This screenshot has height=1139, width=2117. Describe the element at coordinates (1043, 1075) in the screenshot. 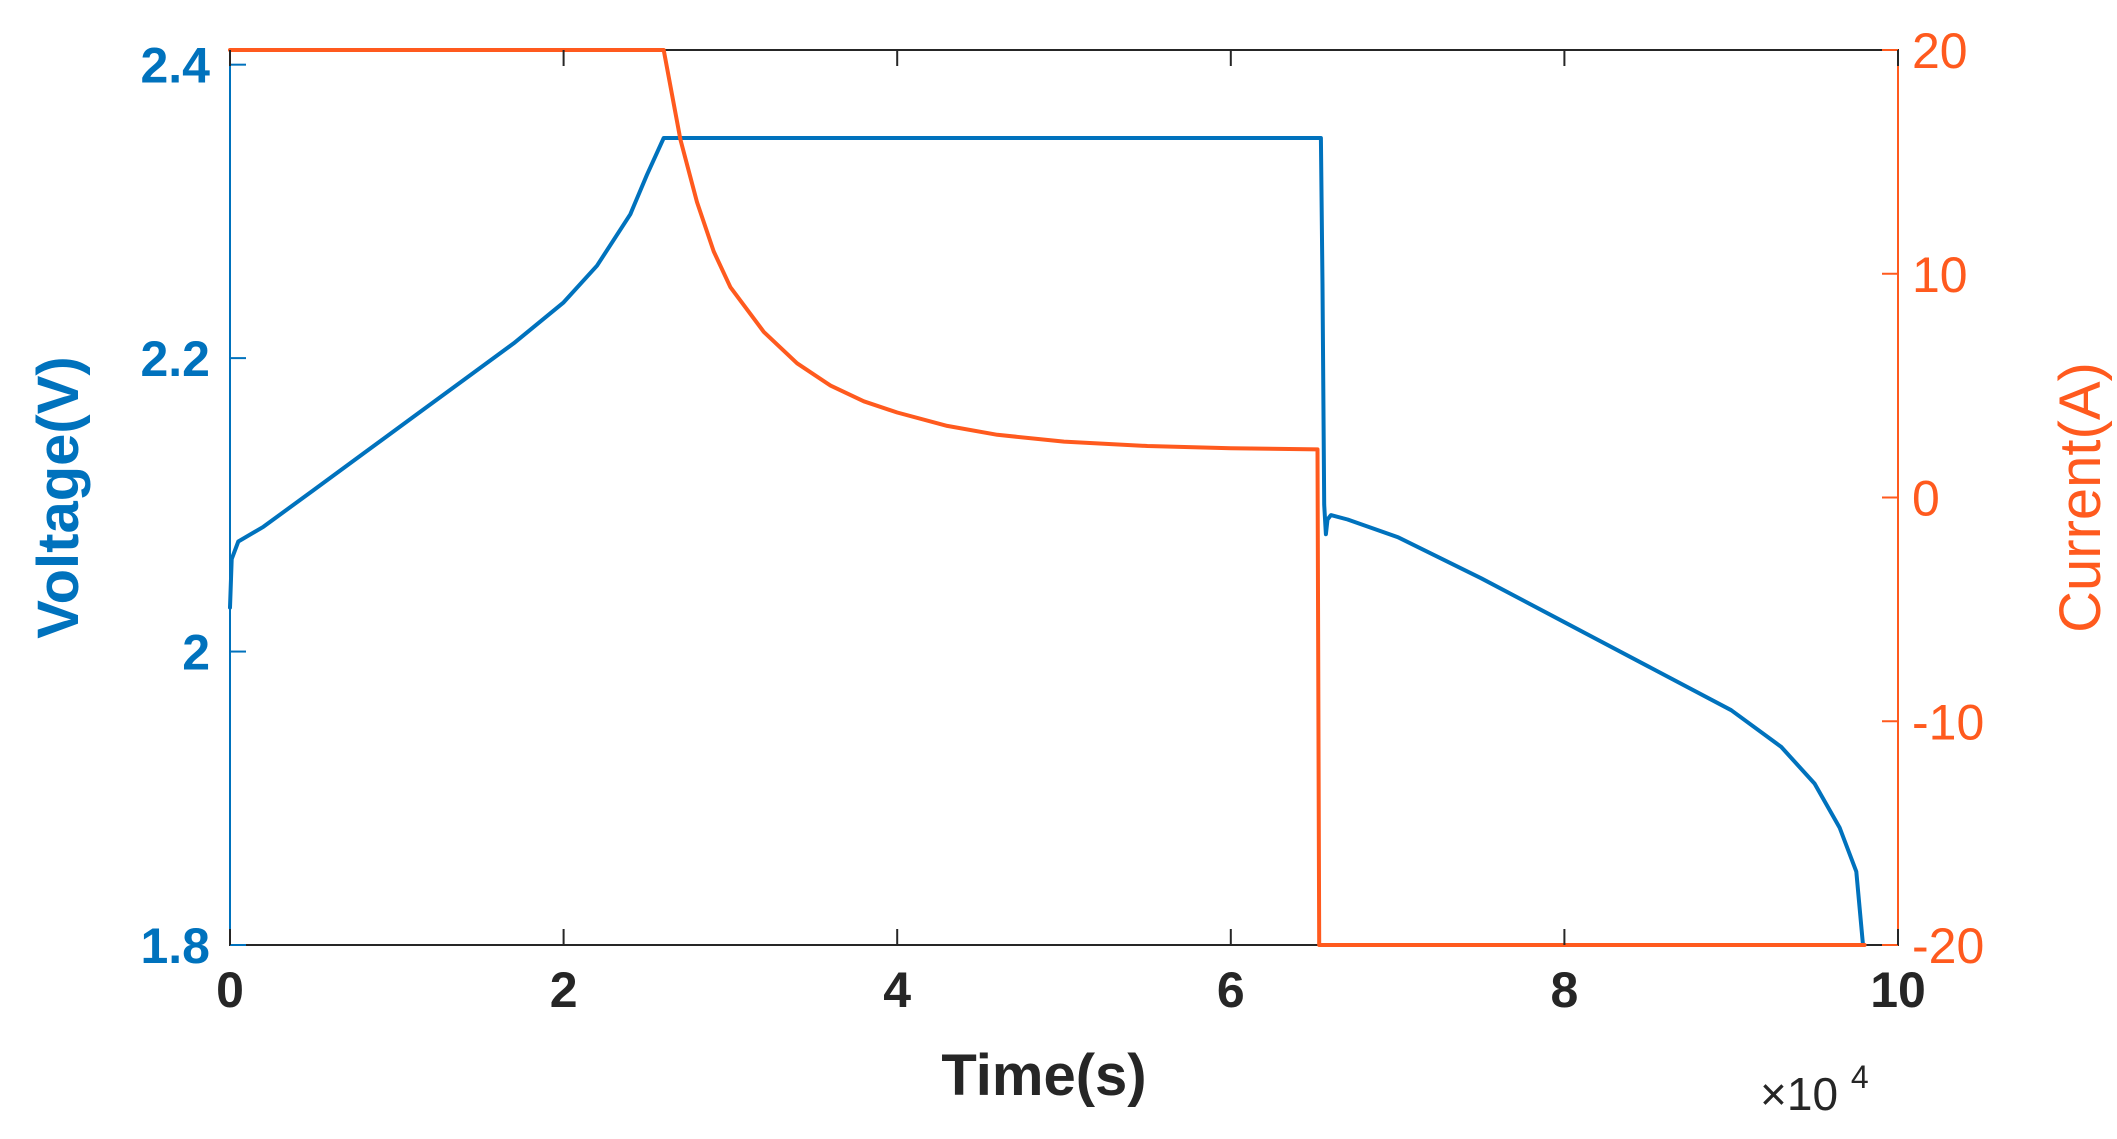

I see `x-axis-label: Time(s)` at that location.